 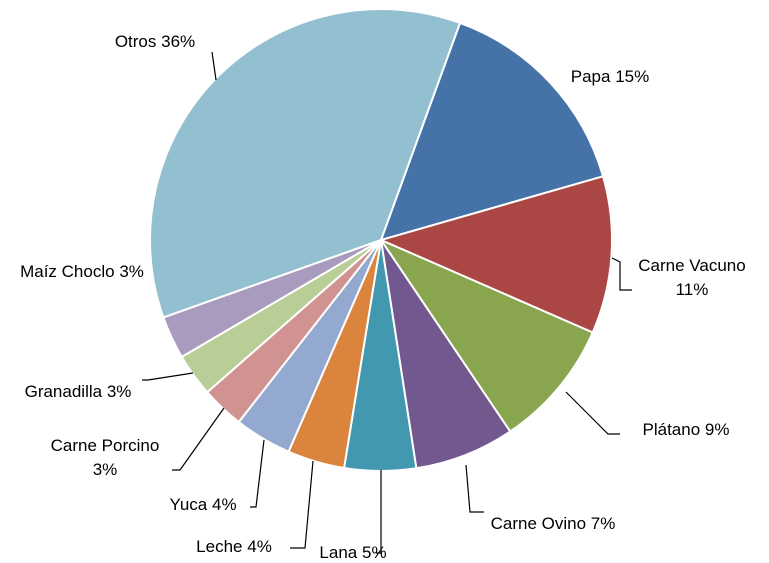 I want to click on category-label: Lana, so click(x=338, y=552).